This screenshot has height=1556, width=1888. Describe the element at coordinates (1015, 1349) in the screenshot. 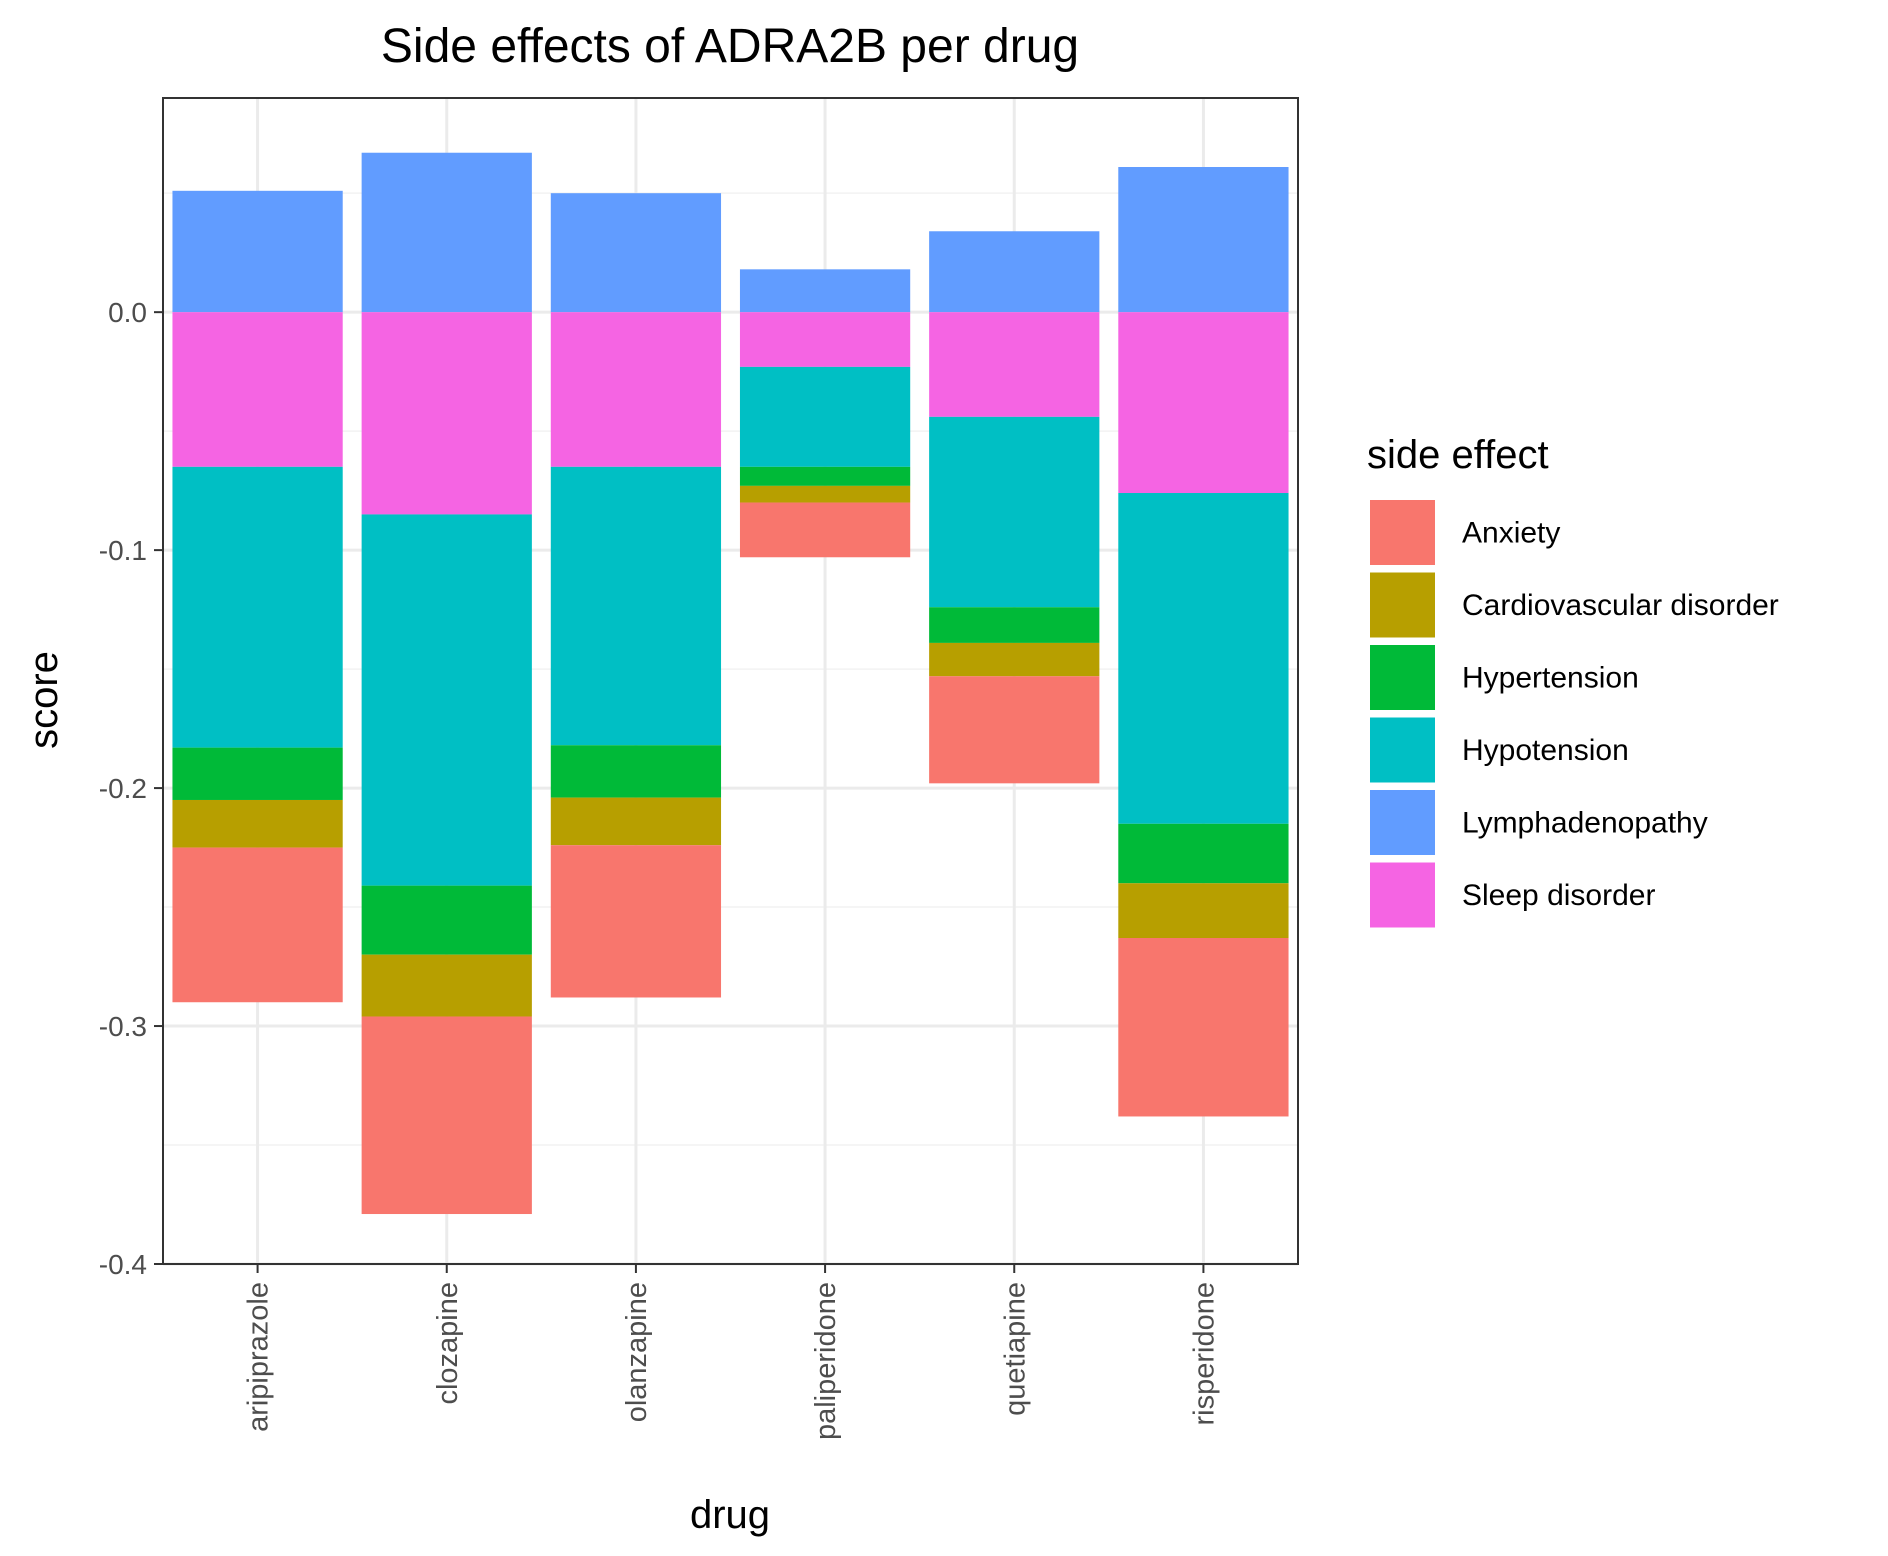

I see `x-tick-label: quetiapine` at that location.